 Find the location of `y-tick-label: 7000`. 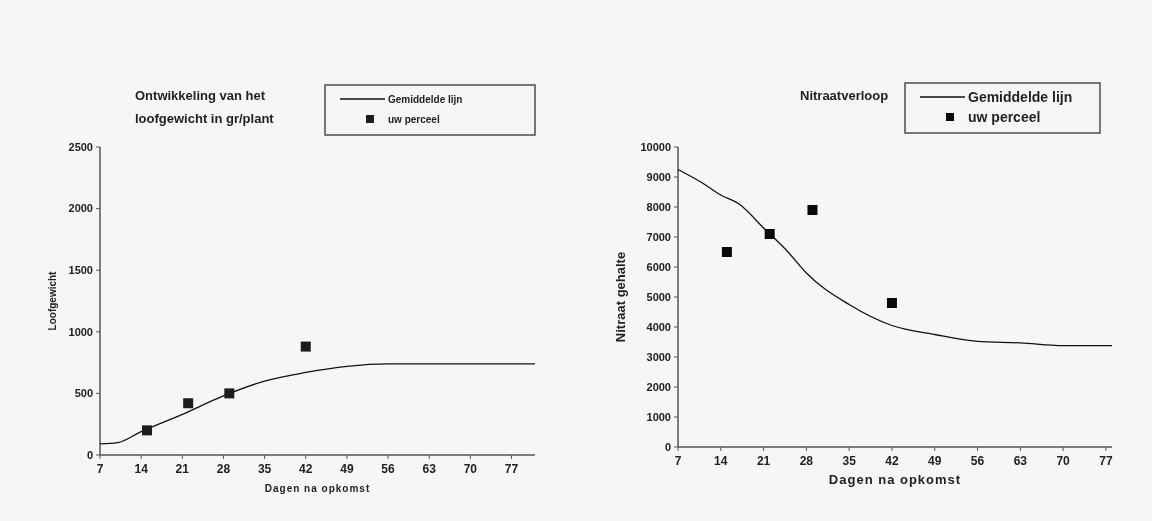

y-tick-label: 7000 is located at coordinates (658, 236).